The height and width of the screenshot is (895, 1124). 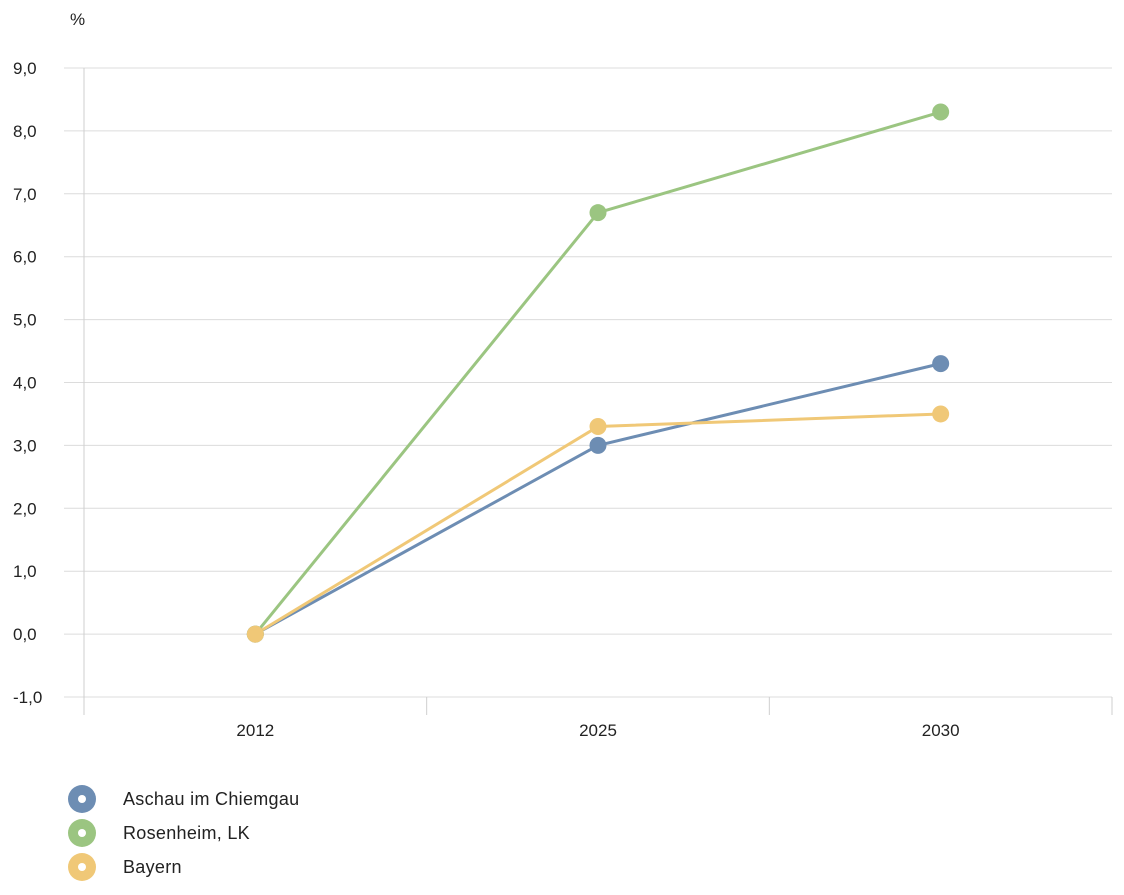 I want to click on legend-label: Aschau im Chiemgau, so click(x=211, y=798).